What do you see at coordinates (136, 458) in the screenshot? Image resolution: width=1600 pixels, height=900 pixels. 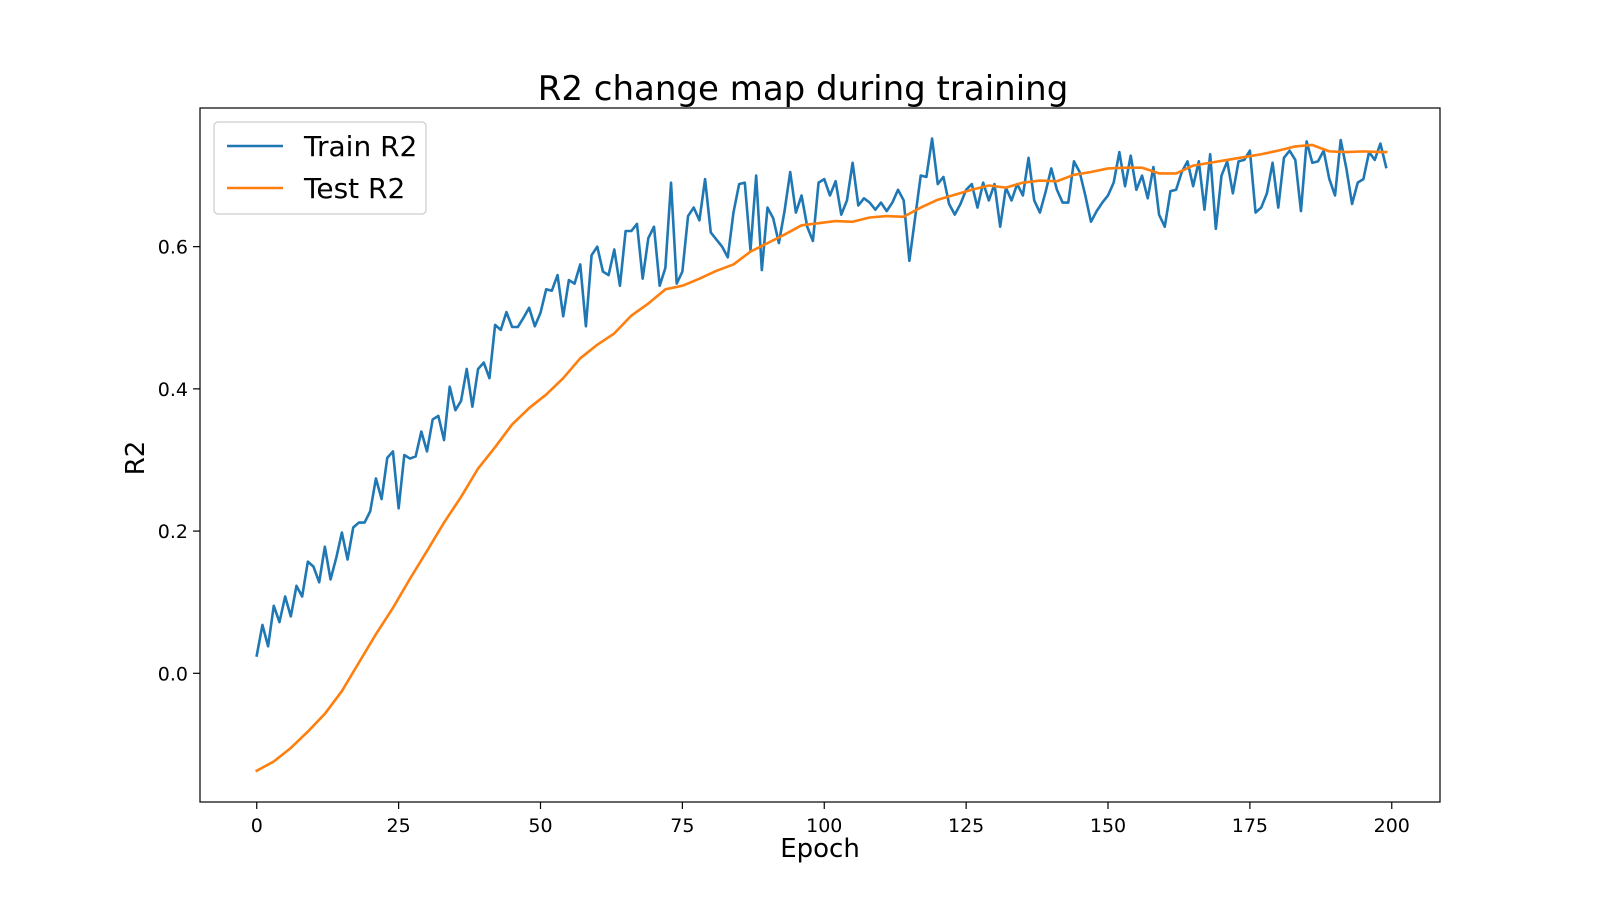 I see `y-axis-label: R2` at bounding box center [136, 458].